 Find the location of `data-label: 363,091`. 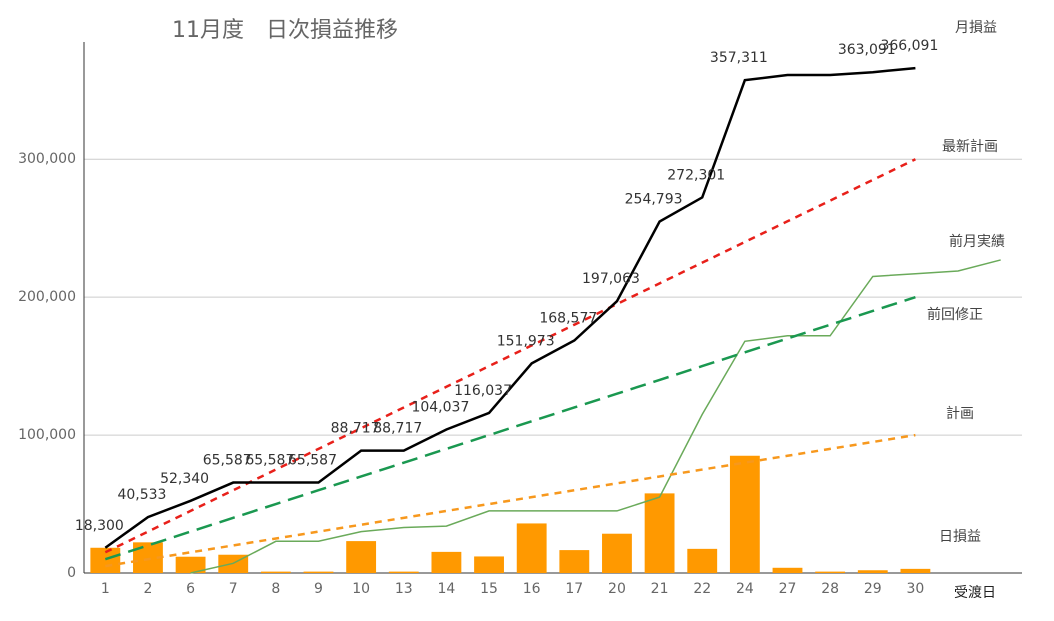

data-label: 363,091 is located at coordinates (867, 50).